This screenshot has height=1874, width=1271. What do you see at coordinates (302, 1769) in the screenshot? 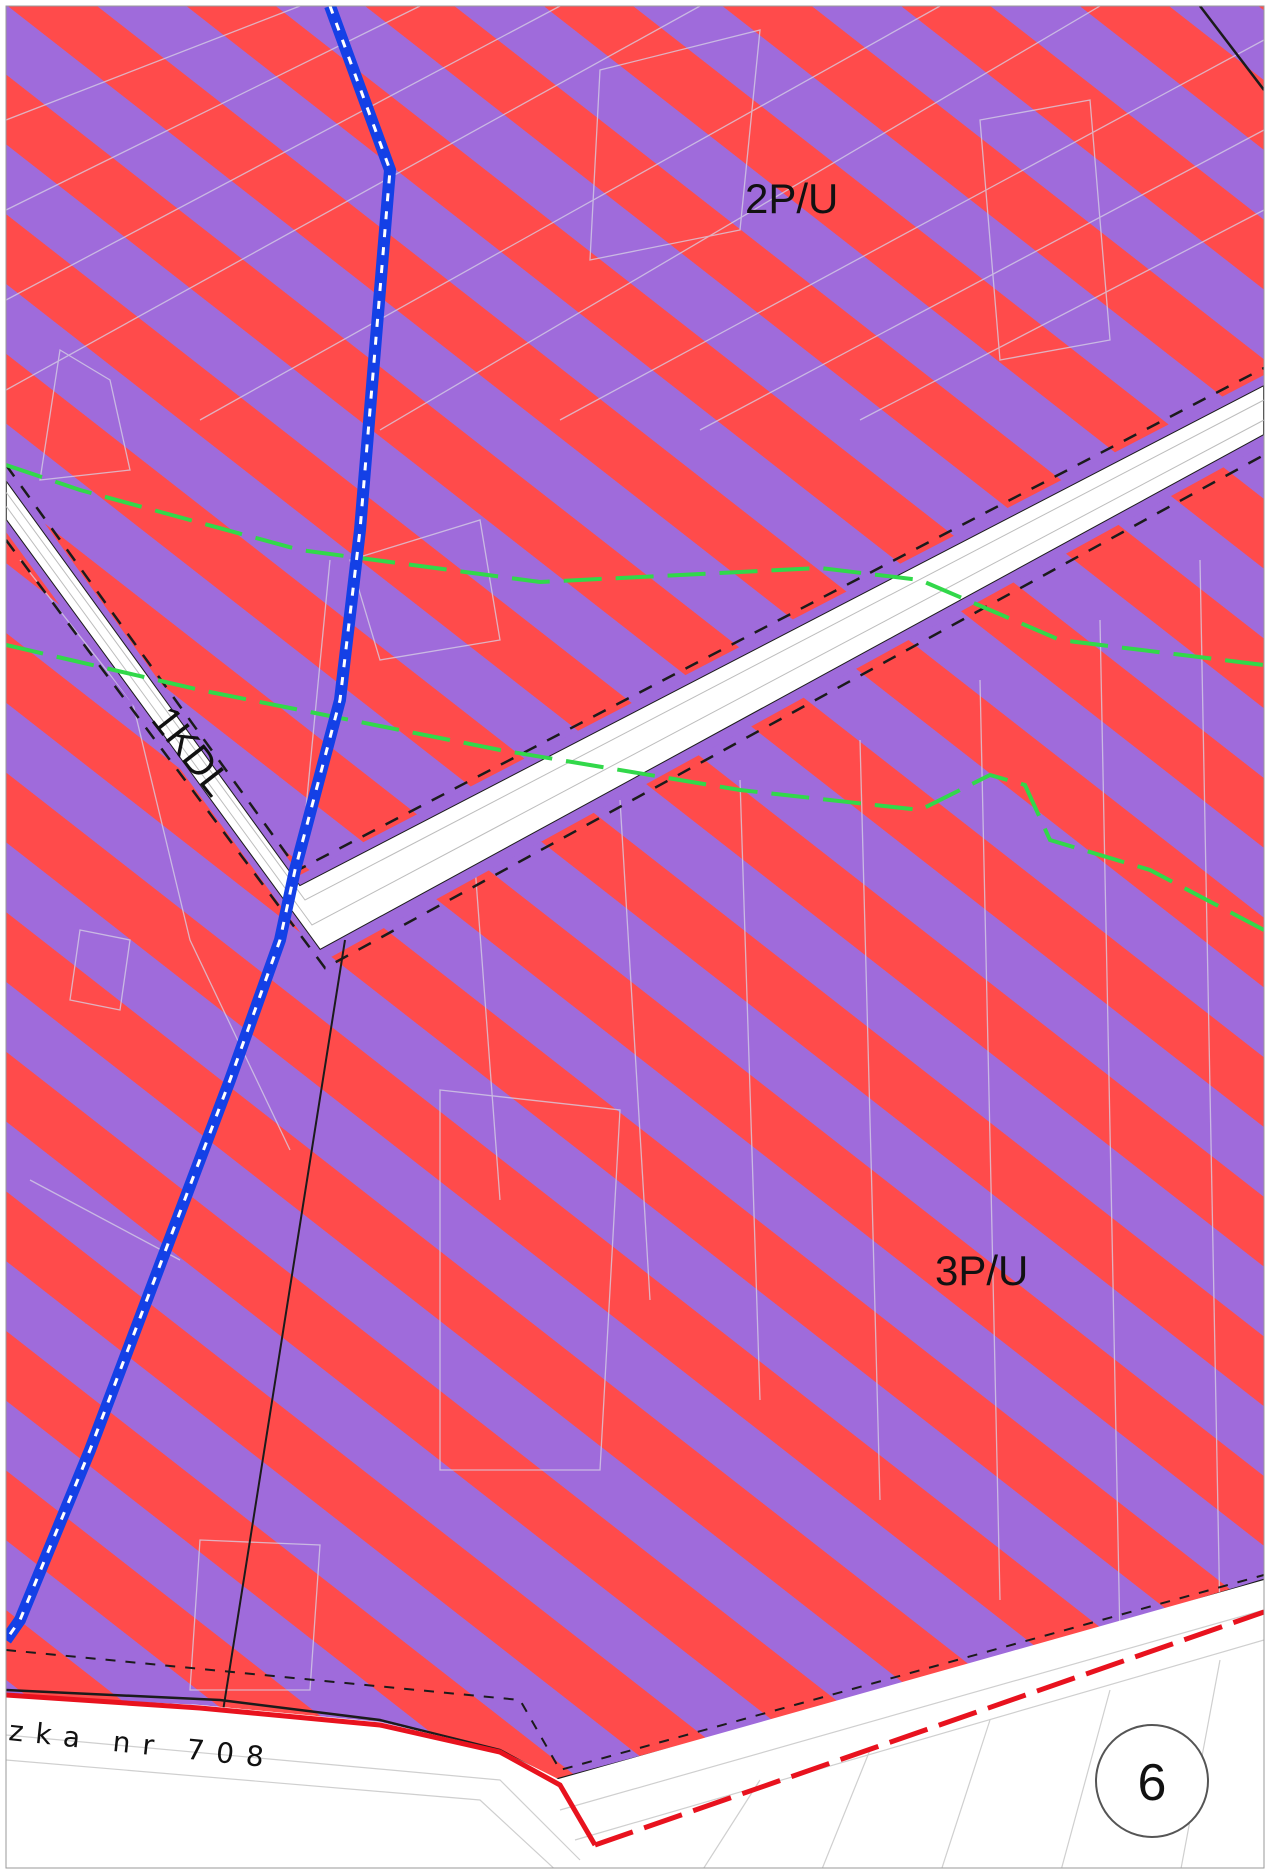
I see `plan-edge-red-west` at bounding box center [302, 1769].